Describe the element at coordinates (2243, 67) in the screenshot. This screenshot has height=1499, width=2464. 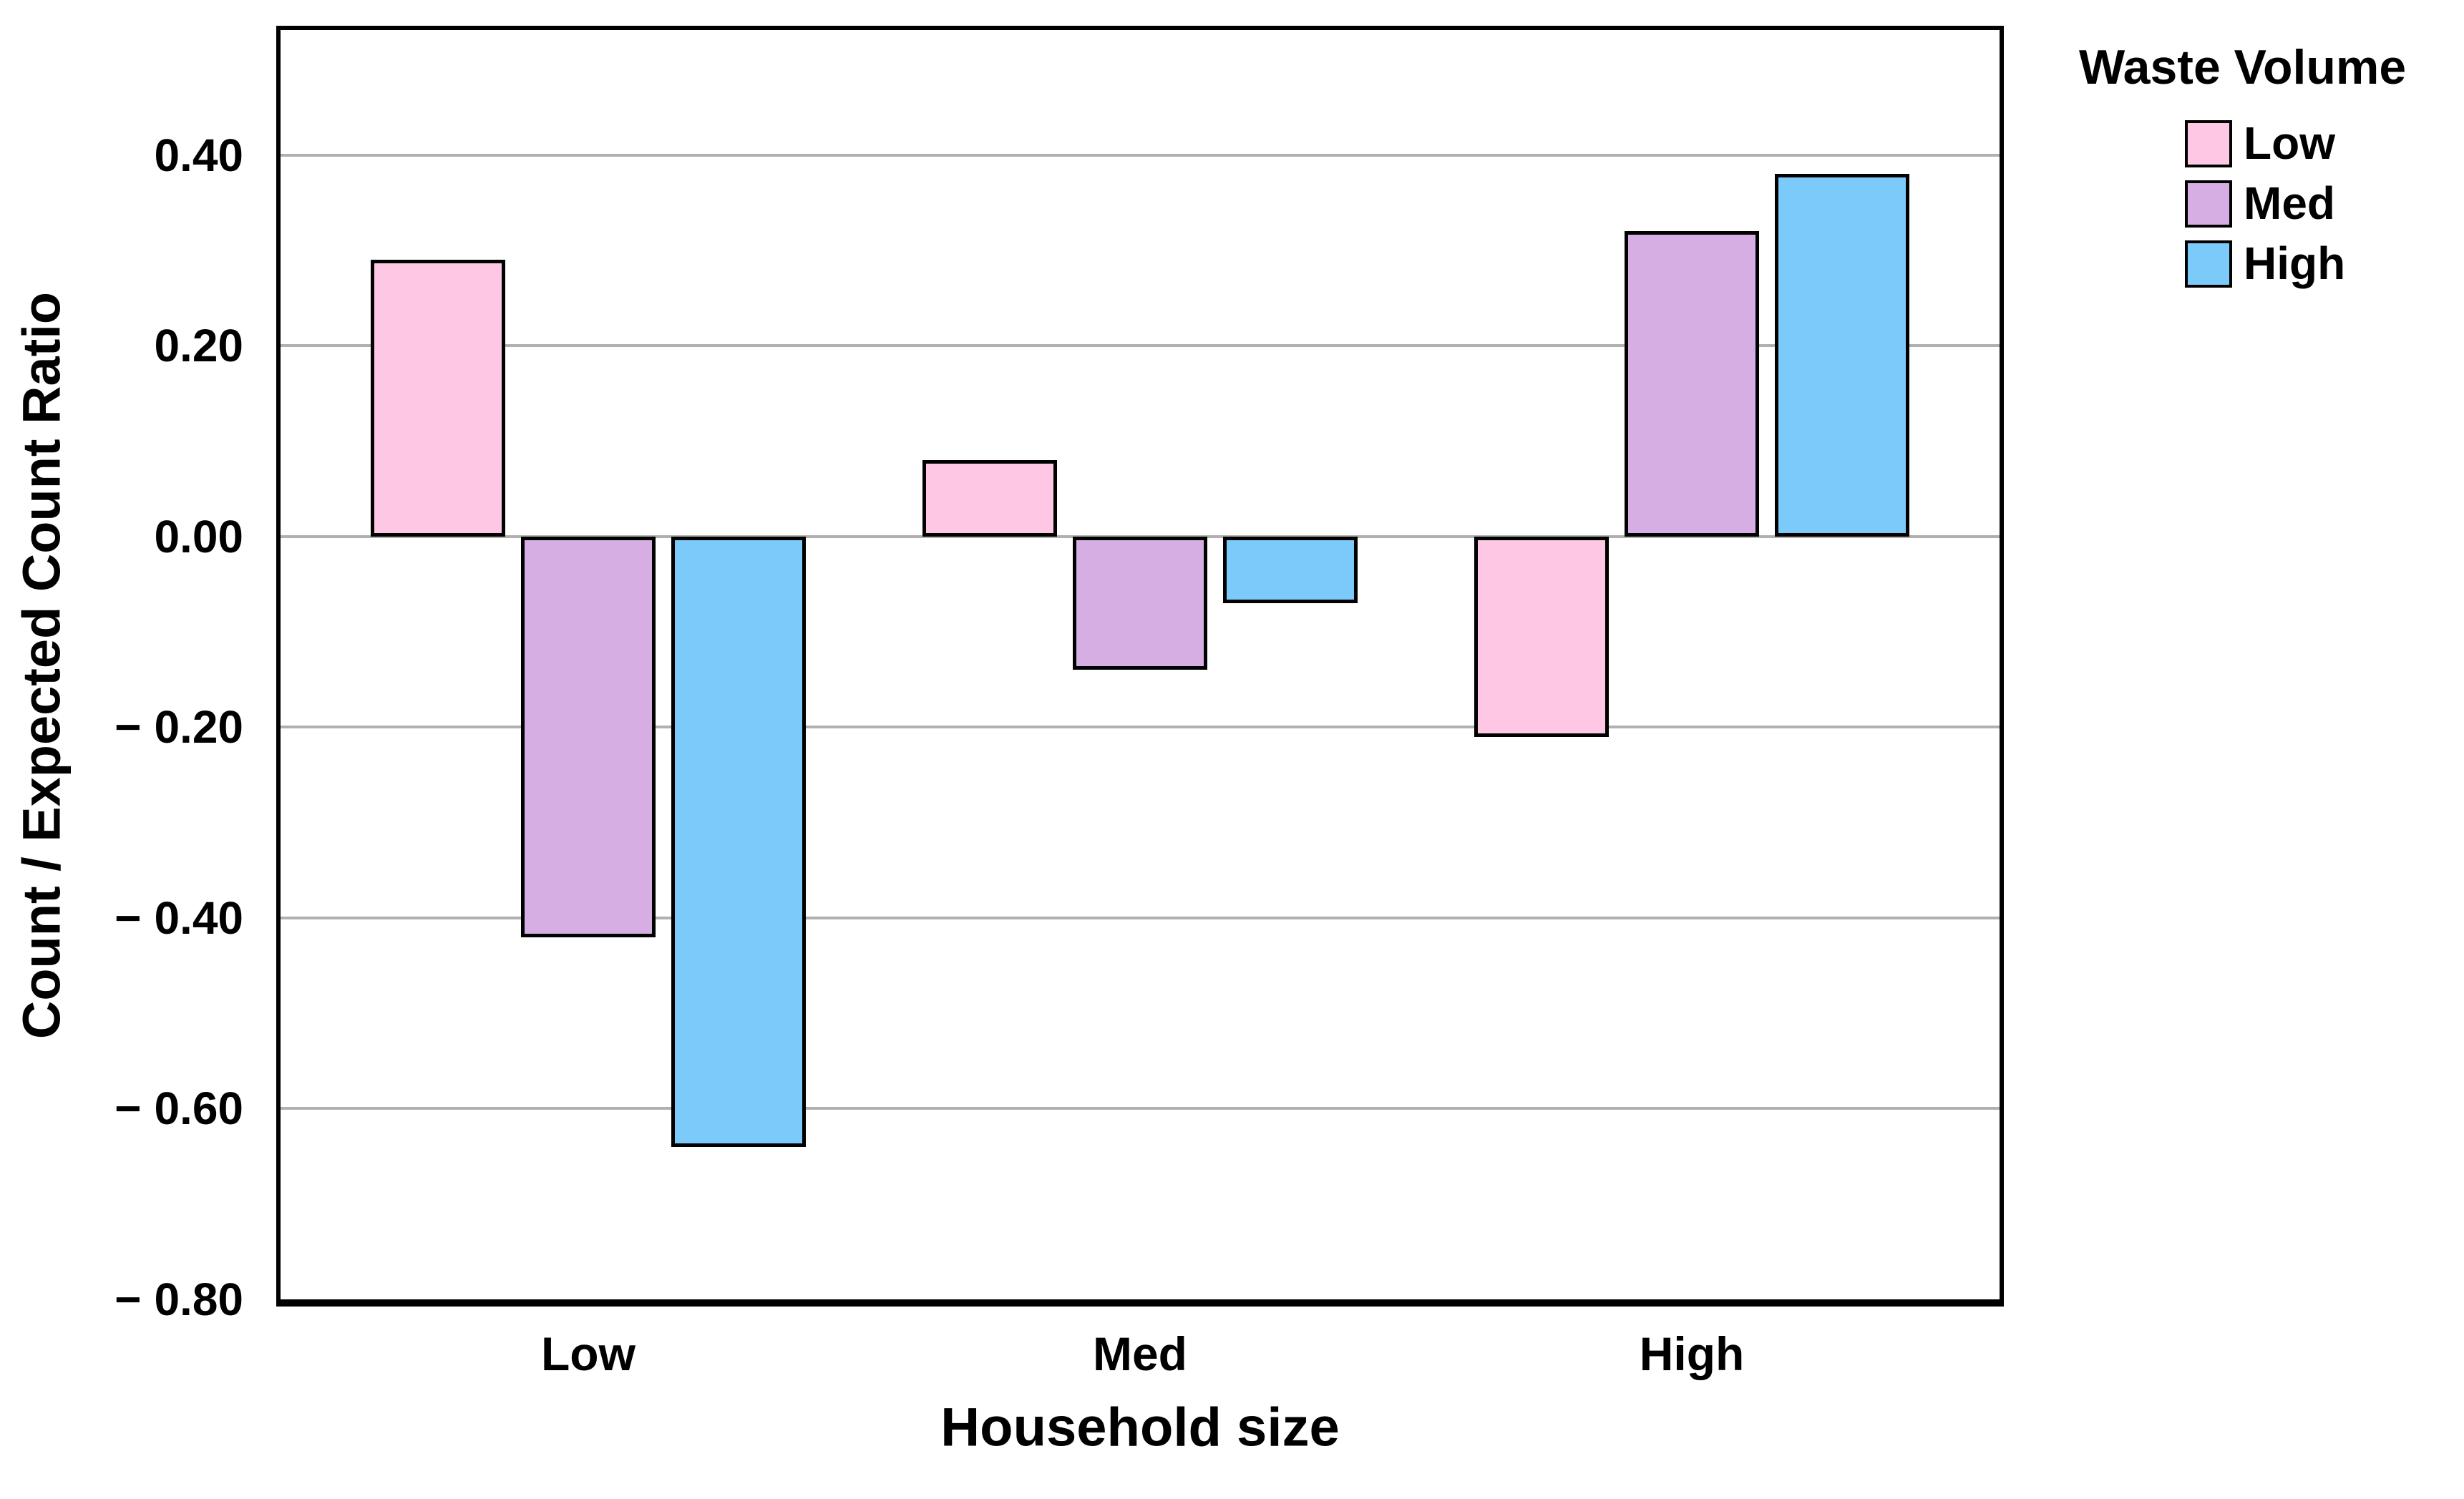
I see `legend-title: Waste Volume` at that location.